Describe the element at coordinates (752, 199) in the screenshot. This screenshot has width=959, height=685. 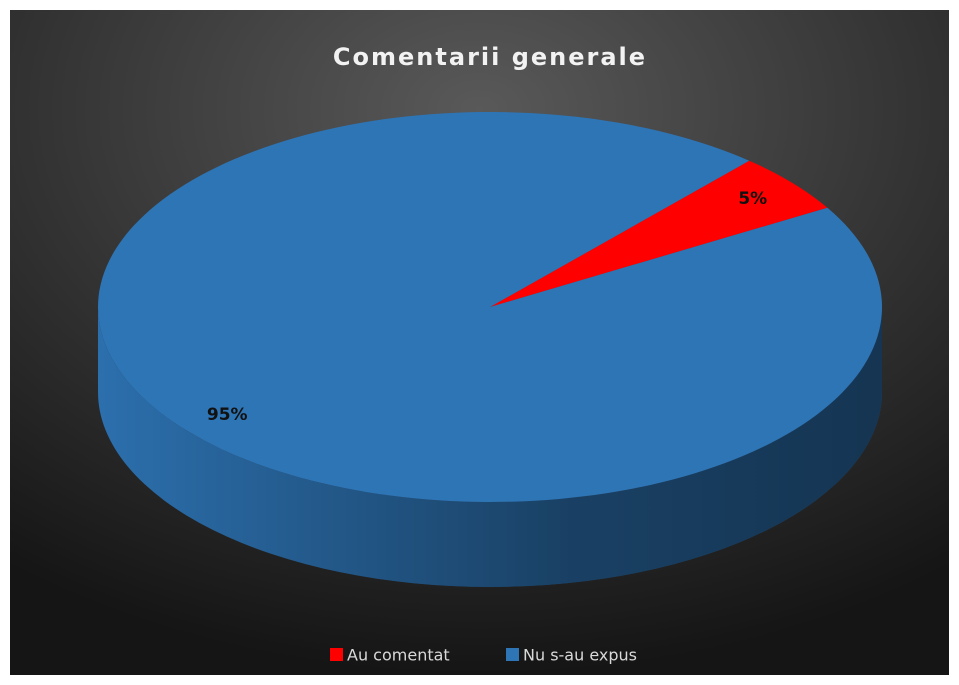
I see `data-label: 5%` at that location.